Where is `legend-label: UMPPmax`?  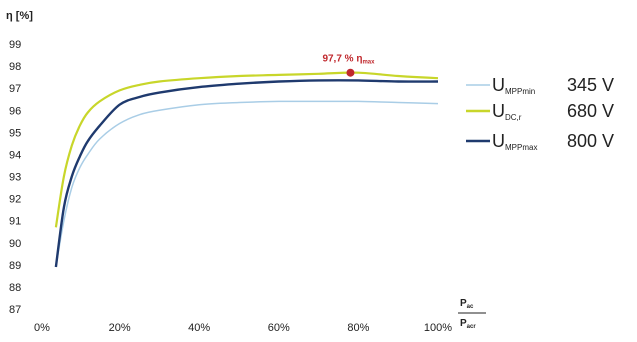 legend-label: UMPPmax is located at coordinates (514, 141).